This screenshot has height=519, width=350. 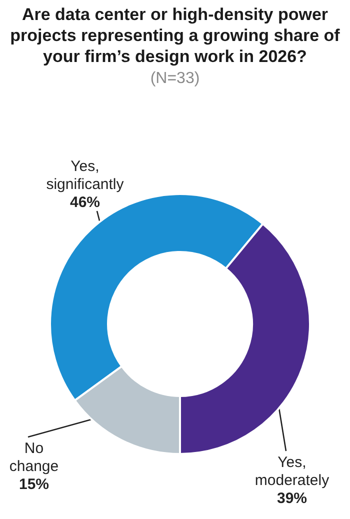 What do you see at coordinates (34, 457) in the screenshot?
I see `slice-label: No change` at bounding box center [34, 457].